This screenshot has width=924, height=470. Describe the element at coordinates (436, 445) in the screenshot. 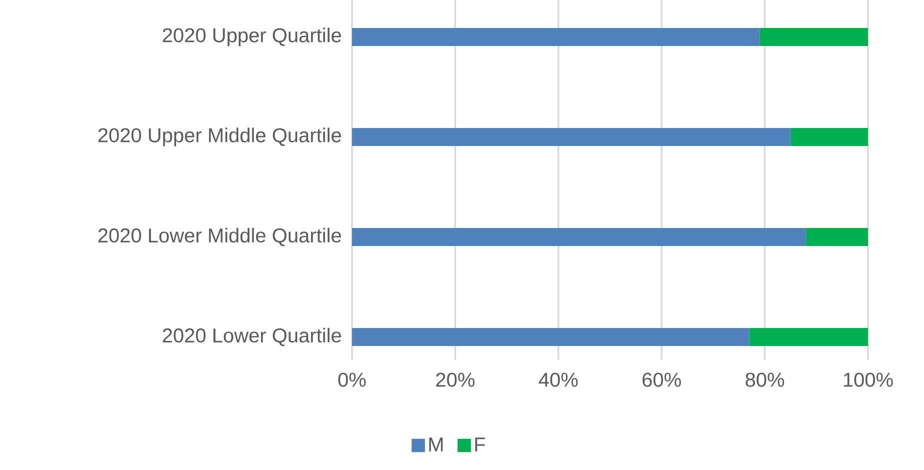

I see `legend-label: M` at that location.